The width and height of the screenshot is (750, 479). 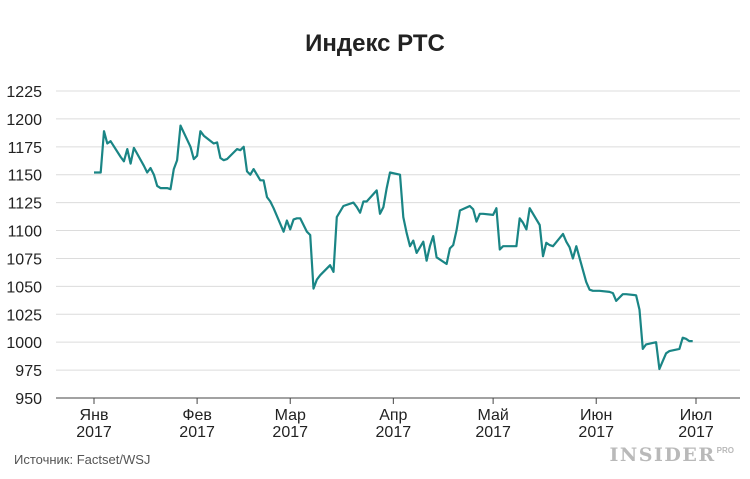 What do you see at coordinates (596, 415) in the screenshot?
I see `x-tick-month: Июн` at bounding box center [596, 415].